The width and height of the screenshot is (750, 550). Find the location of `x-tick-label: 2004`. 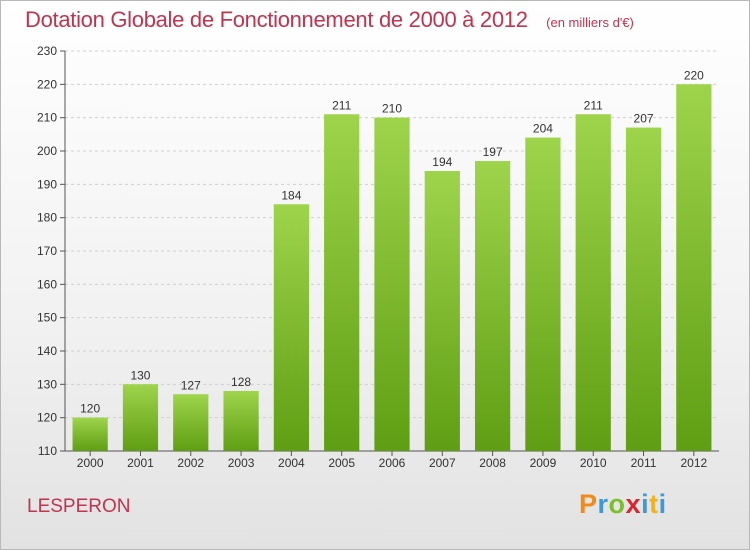

x-tick-label: 2004 is located at coordinates (291, 463).